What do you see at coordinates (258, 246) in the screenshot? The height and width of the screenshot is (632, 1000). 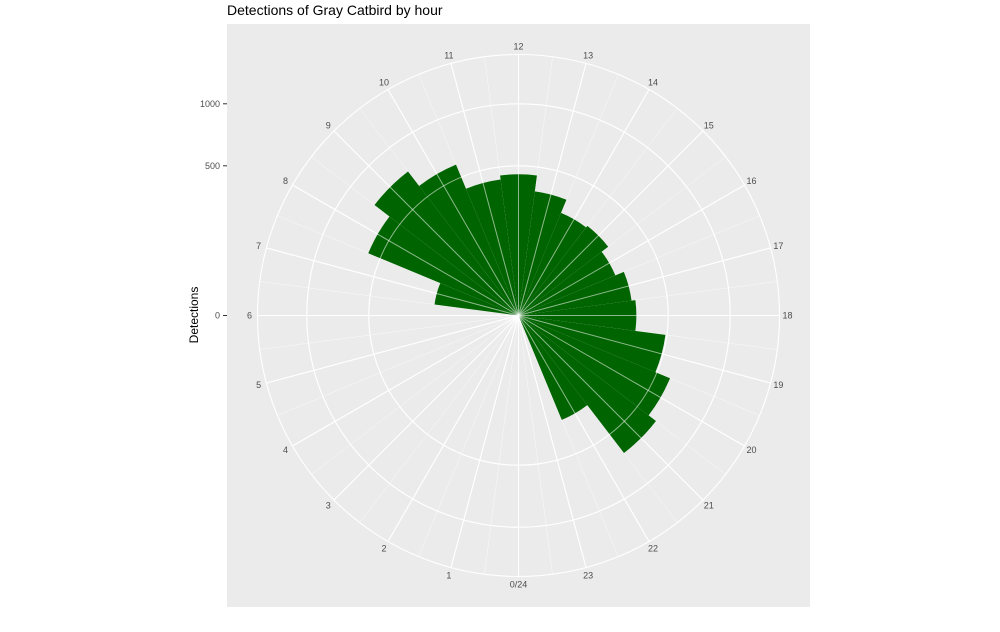 I see `hour-label-7: 7` at bounding box center [258, 246].